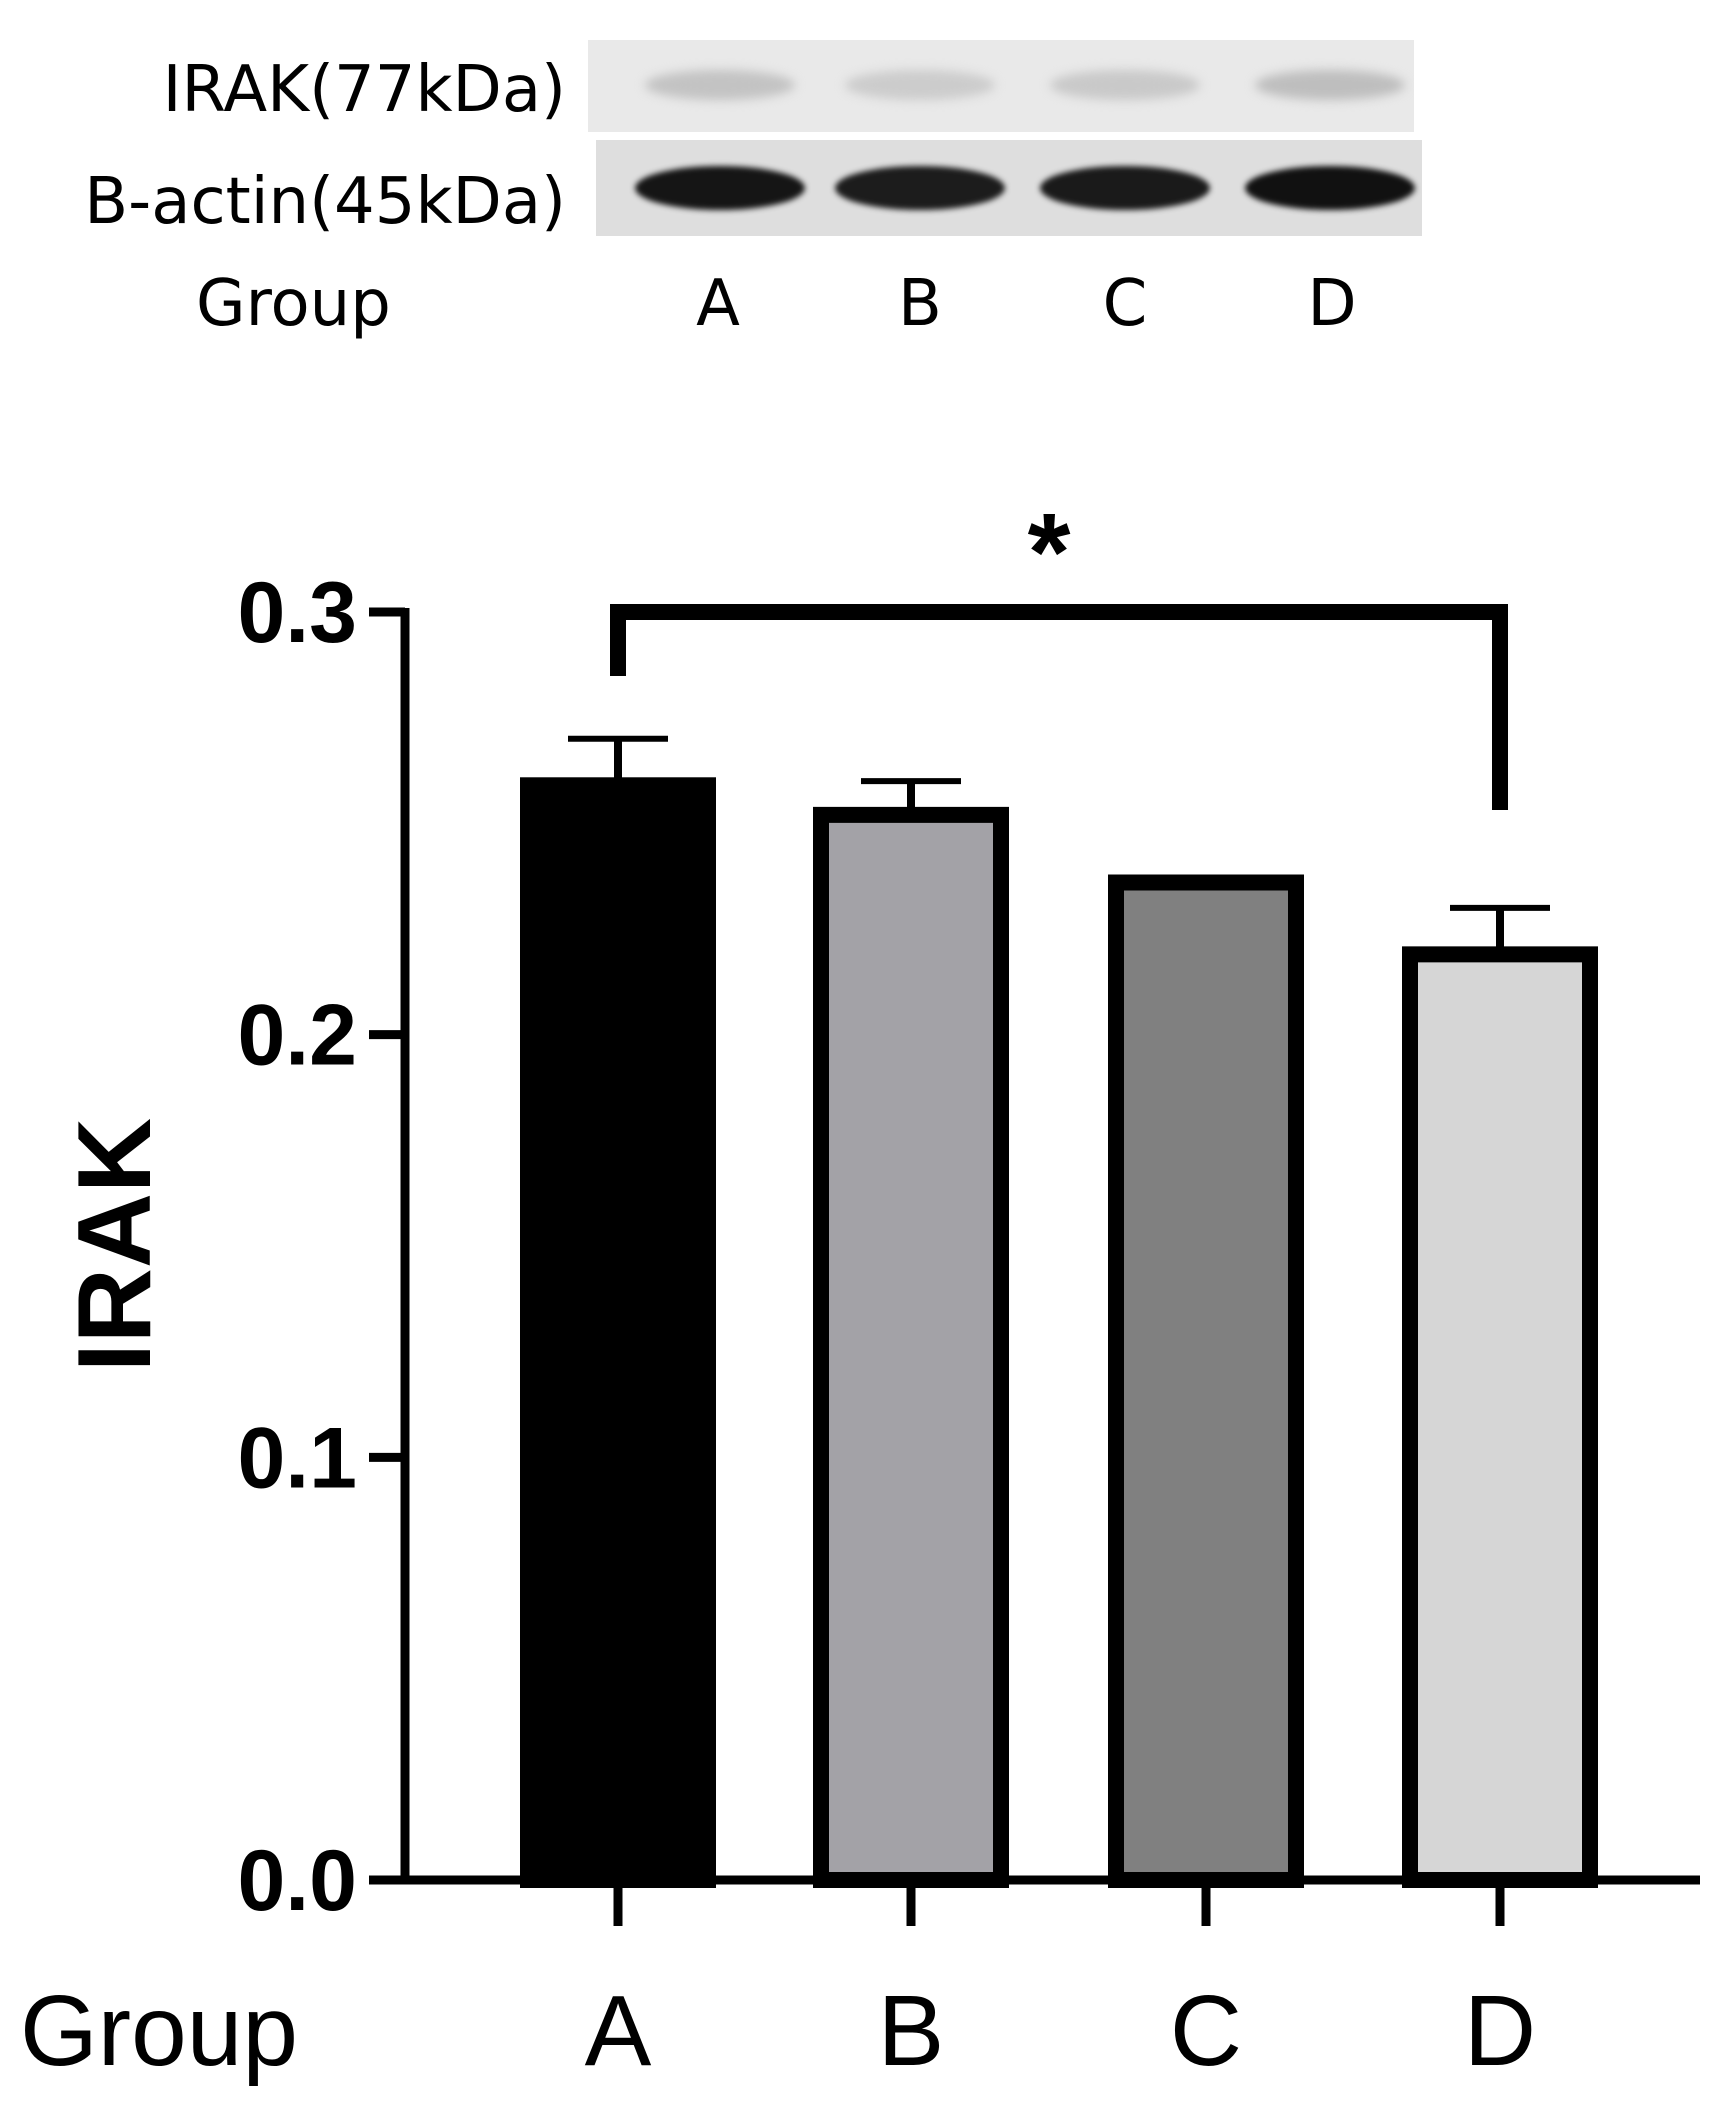 The image size is (1726, 2110). What do you see at coordinates (1125, 304) in the screenshot?
I see `blot-lane-label-c: C` at bounding box center [1125, 304].